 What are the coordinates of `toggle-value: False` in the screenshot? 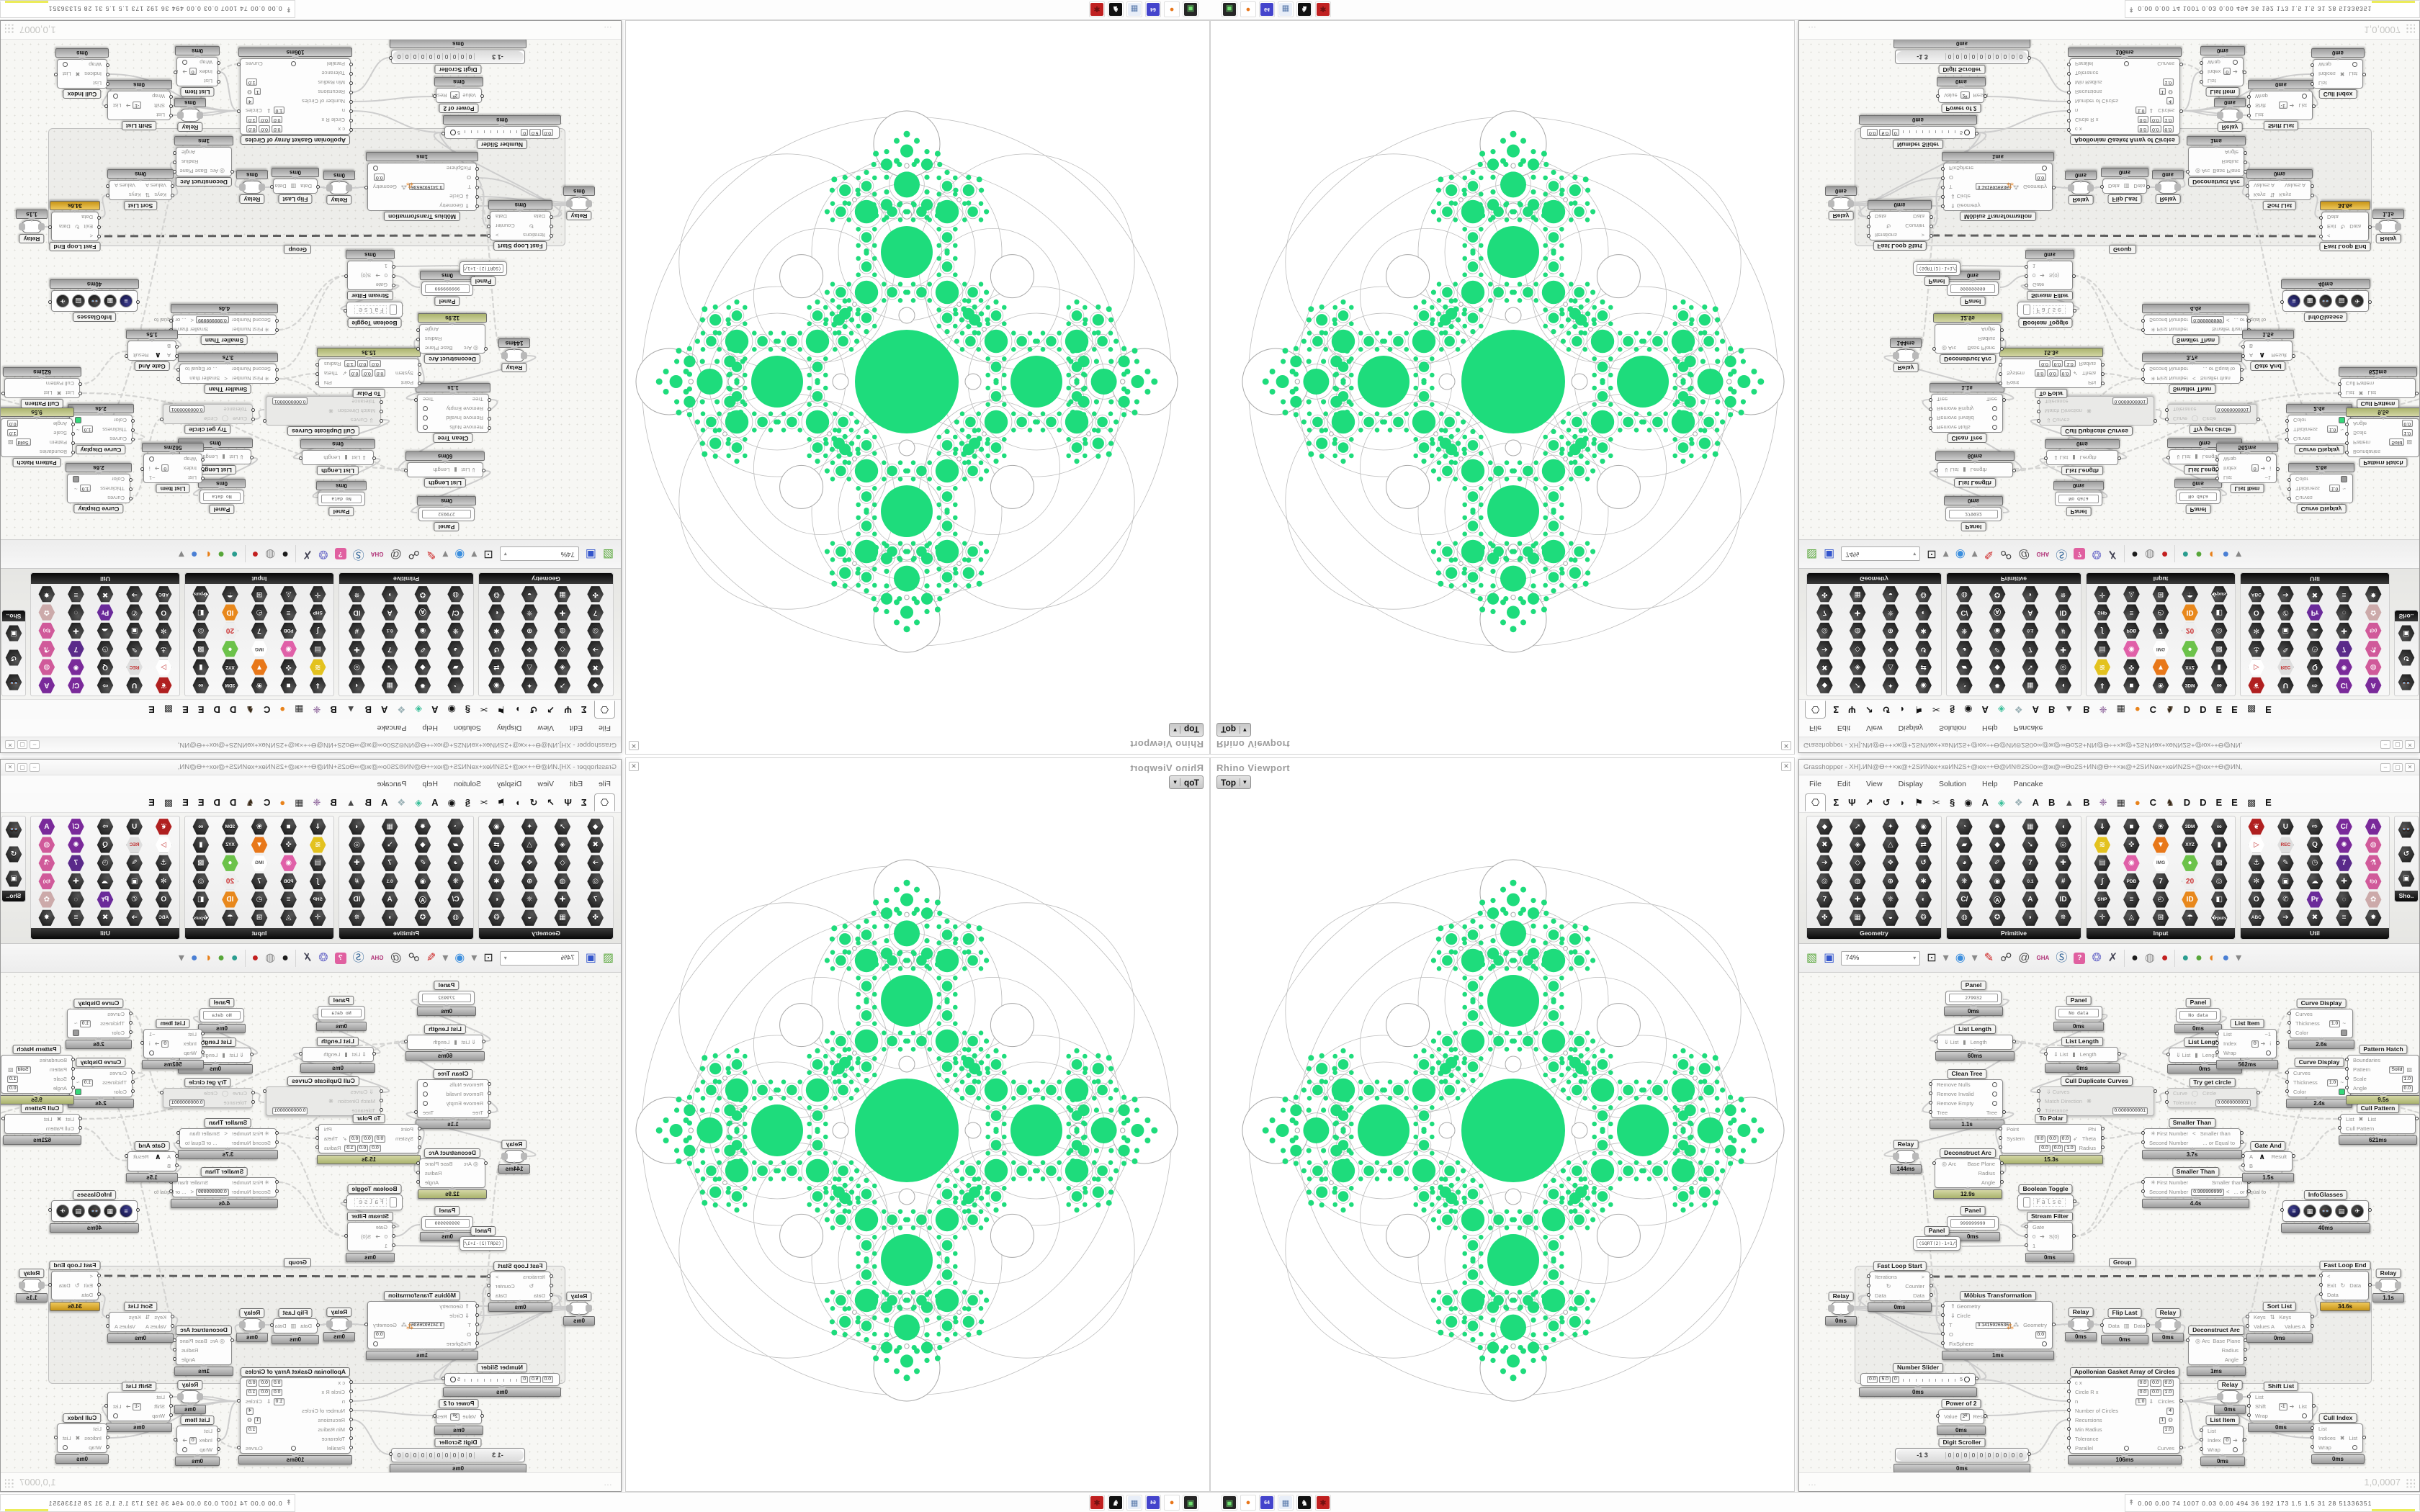 It's located at (371, 1202).